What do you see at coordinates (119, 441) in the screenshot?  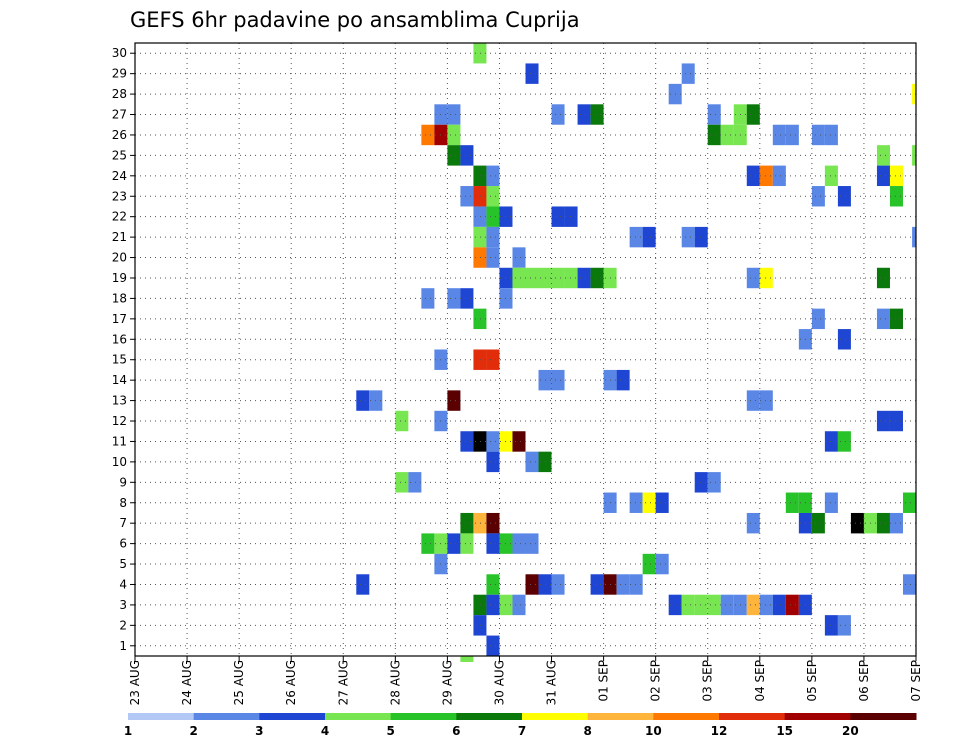 I see `y-tick-label: 11` at bounding box center [119, 441].